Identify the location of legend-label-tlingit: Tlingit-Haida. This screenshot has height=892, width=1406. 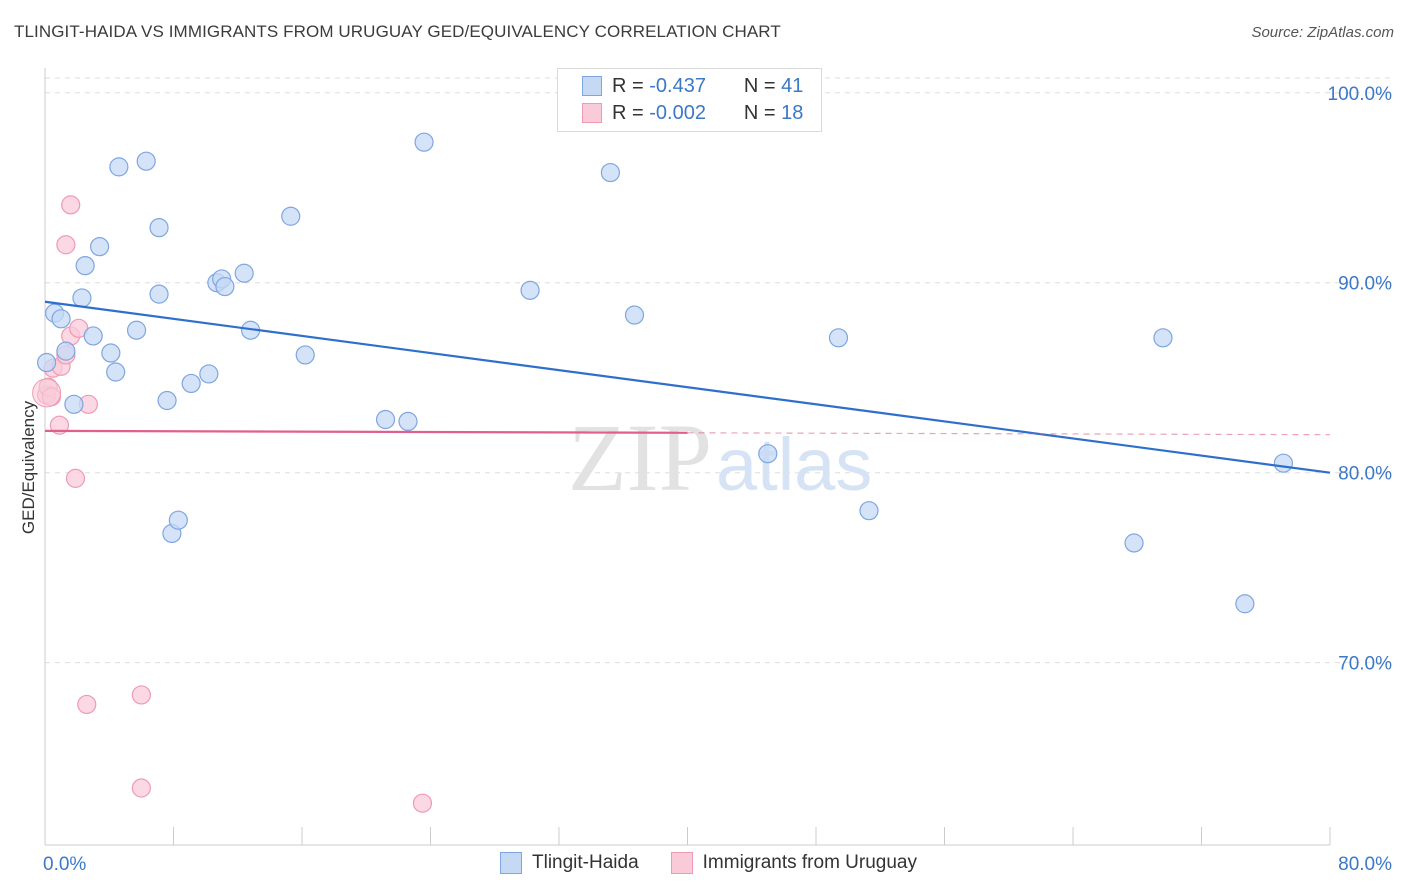
(585, 862).